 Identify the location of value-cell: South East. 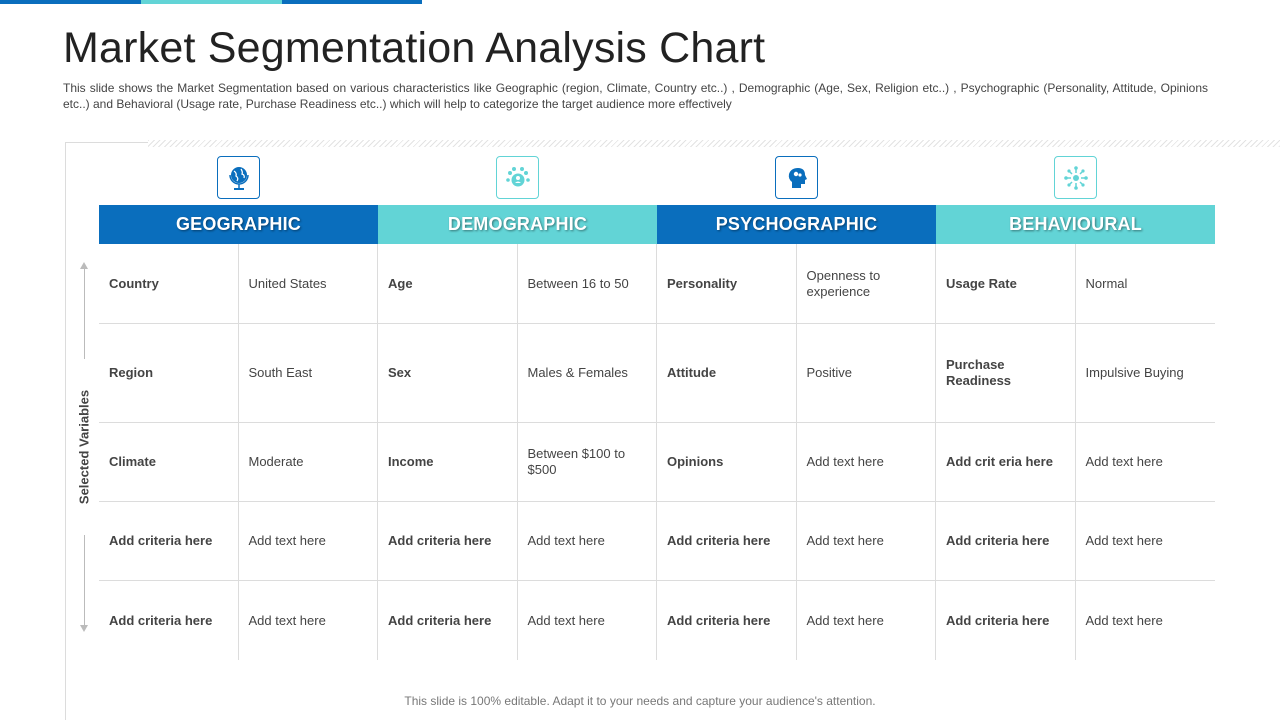
(308, 373).